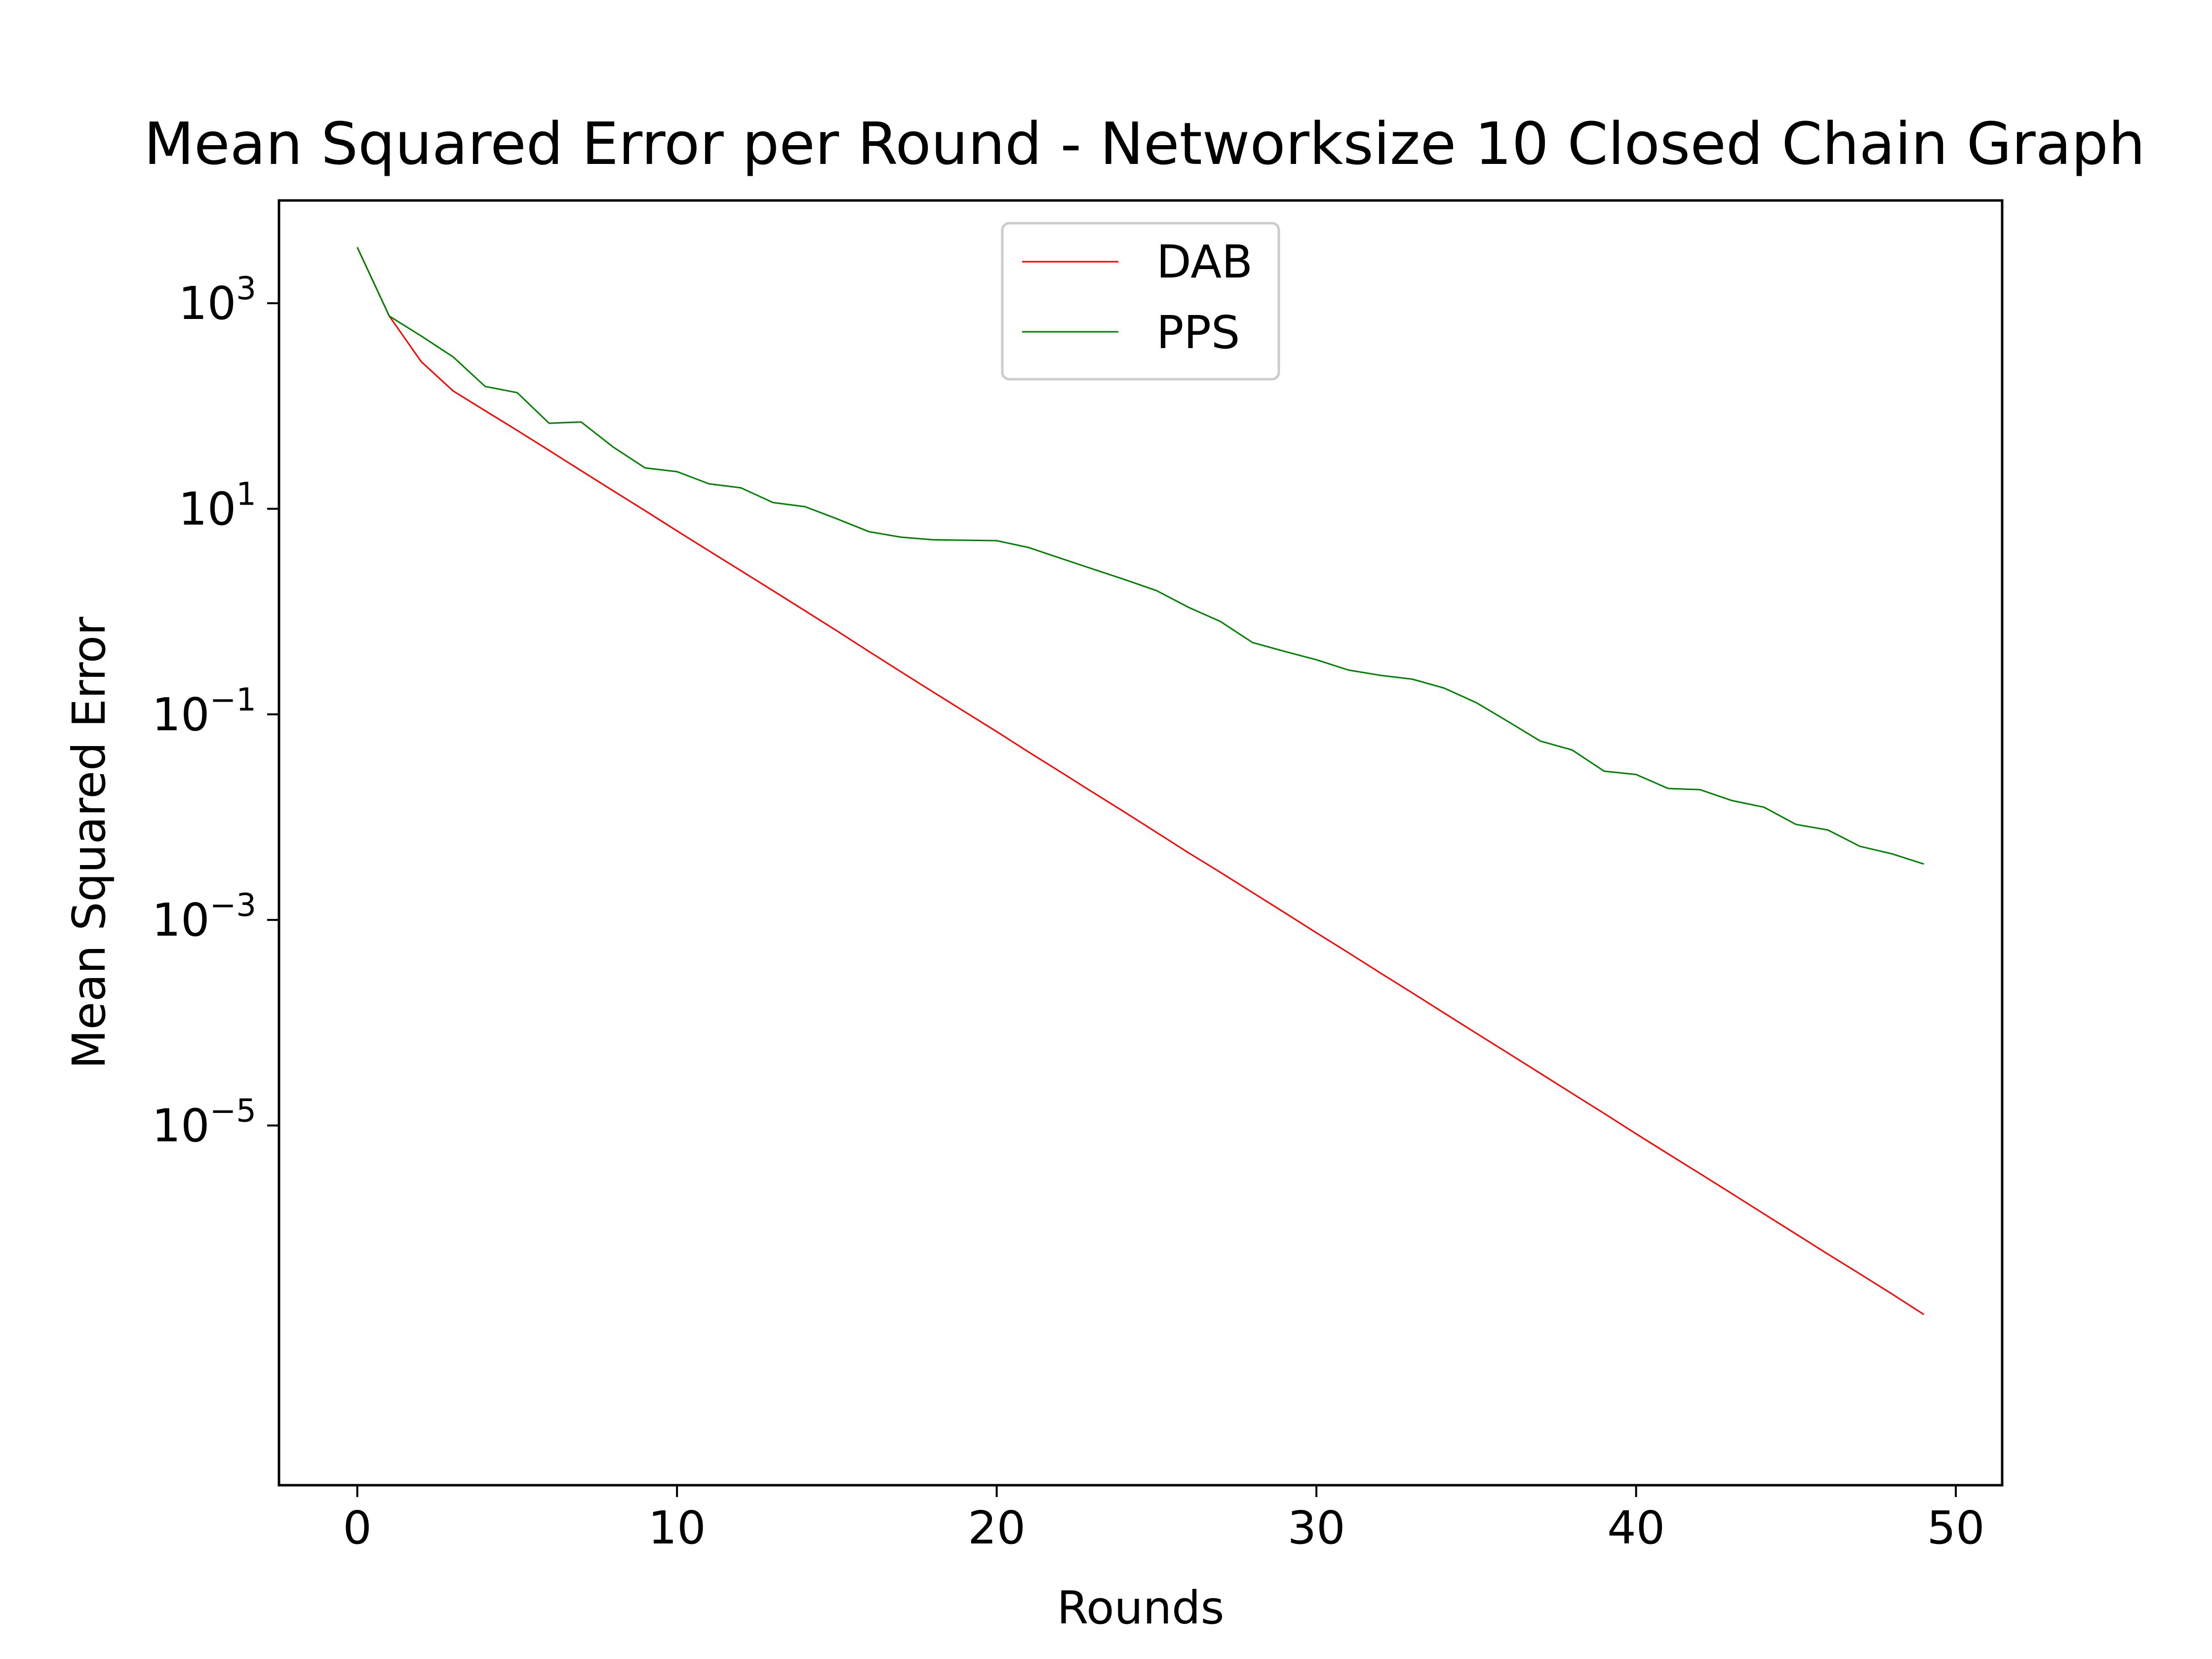  Describe the element at coordinates (997, 1528) in the screenshot. I see `x-tick-label: 20` at that location.